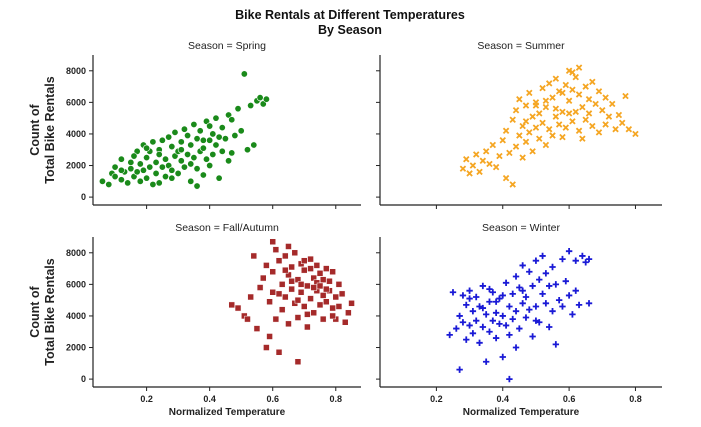  I want to click on x-tick-label: 0.8, so click(635, 399).